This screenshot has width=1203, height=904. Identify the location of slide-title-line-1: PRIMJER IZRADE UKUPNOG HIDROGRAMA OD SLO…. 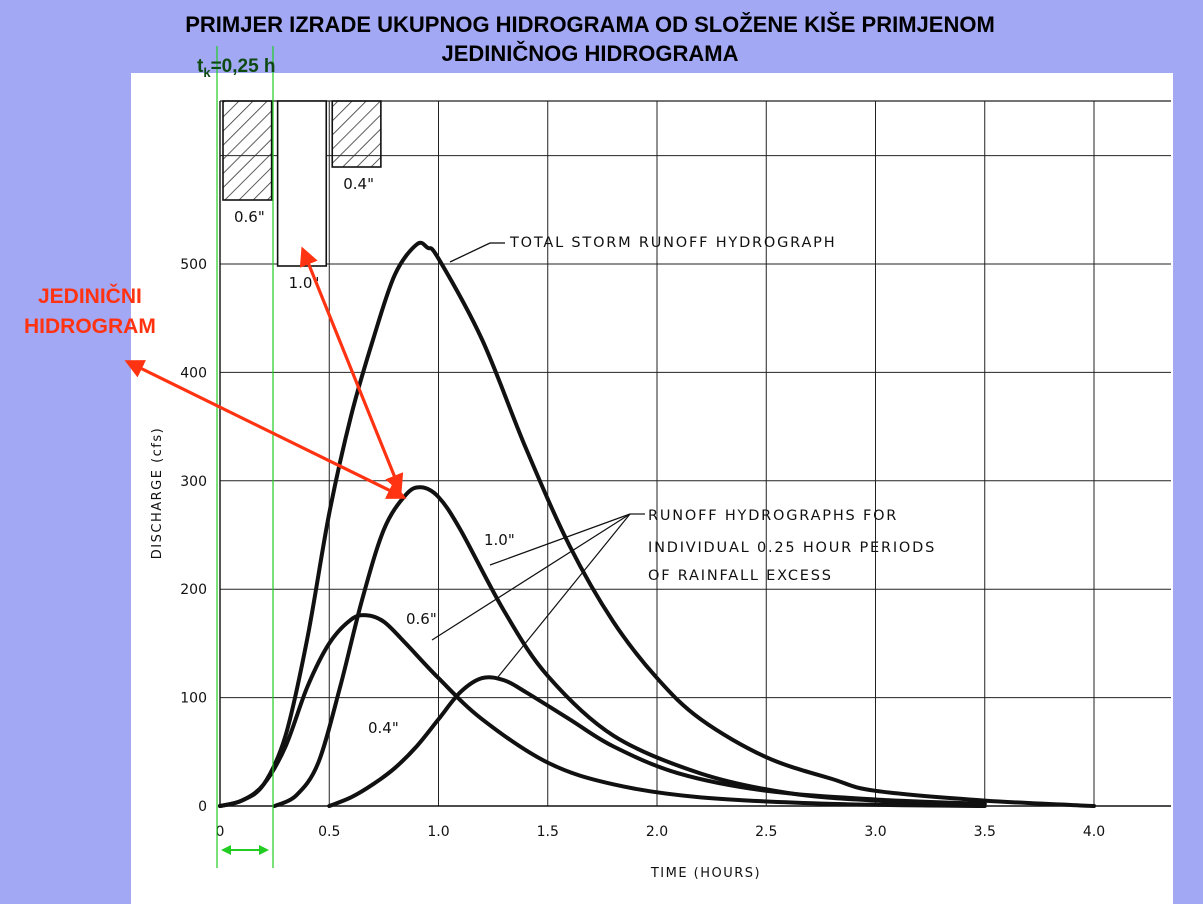
(590, 24).